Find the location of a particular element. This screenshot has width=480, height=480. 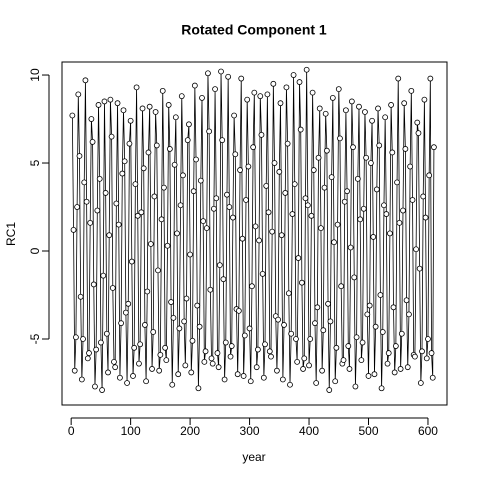

x-axis-label: year is located at coordinates (253, 457).